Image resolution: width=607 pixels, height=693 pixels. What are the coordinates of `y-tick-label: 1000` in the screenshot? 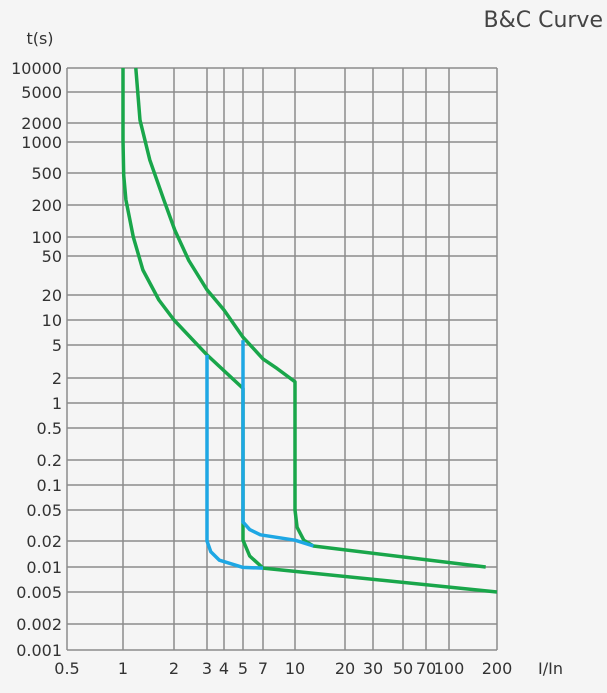 It's located at (41, 142).